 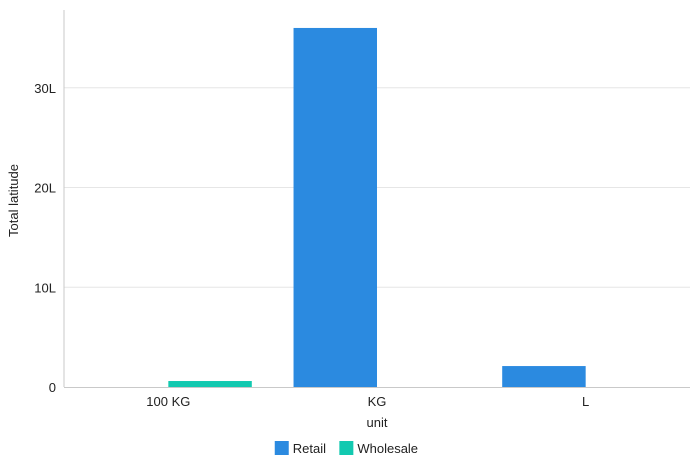 I want to click on bar-retail-l, so click(x=544, y=376).